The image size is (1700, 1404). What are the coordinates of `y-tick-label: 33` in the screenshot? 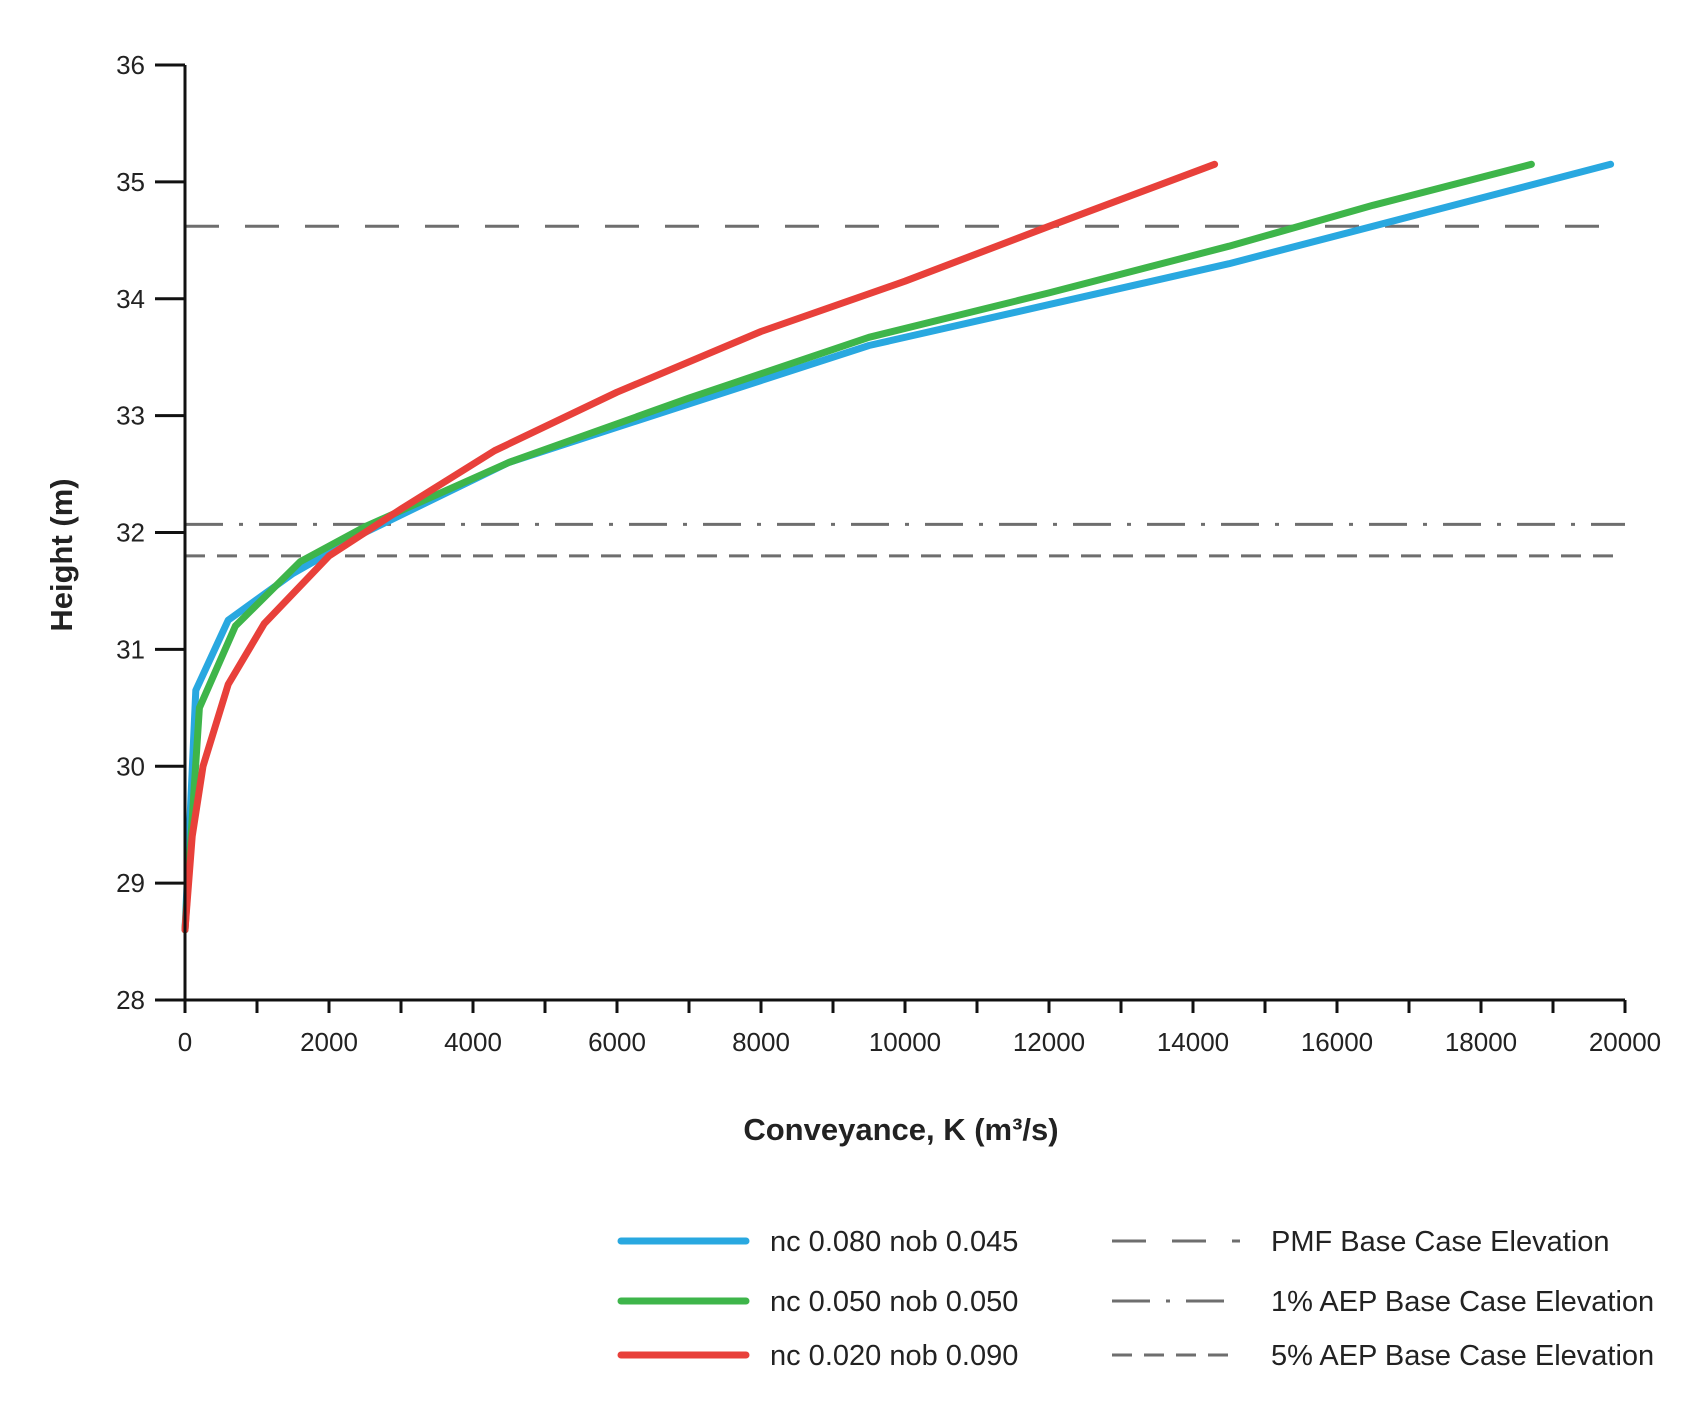 It's located at (130, 416).